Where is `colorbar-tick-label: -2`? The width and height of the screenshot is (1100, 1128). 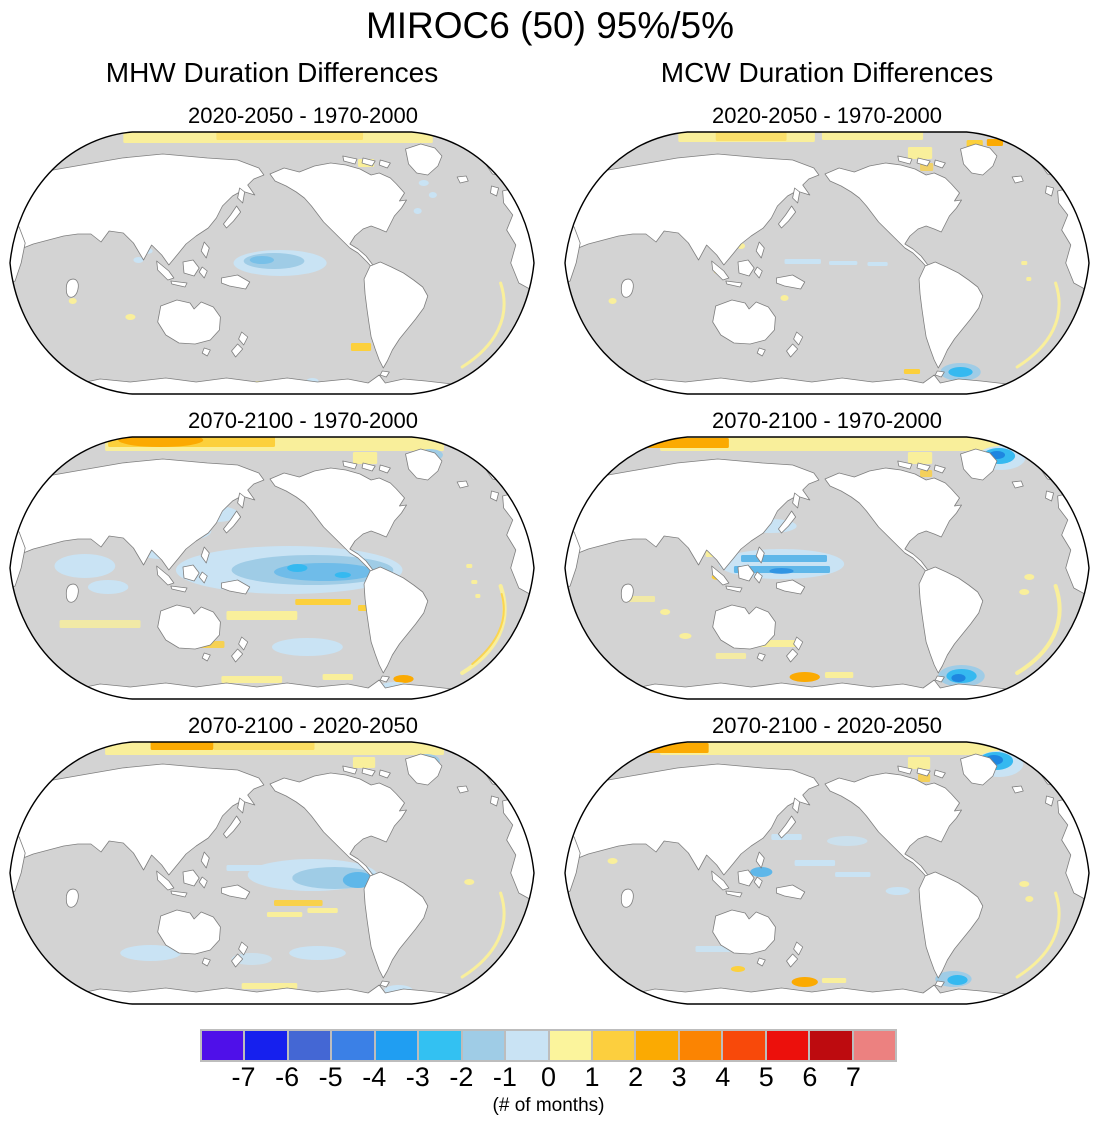
colorbar-tick-label: -2 is located at coordinates (461, 1077).